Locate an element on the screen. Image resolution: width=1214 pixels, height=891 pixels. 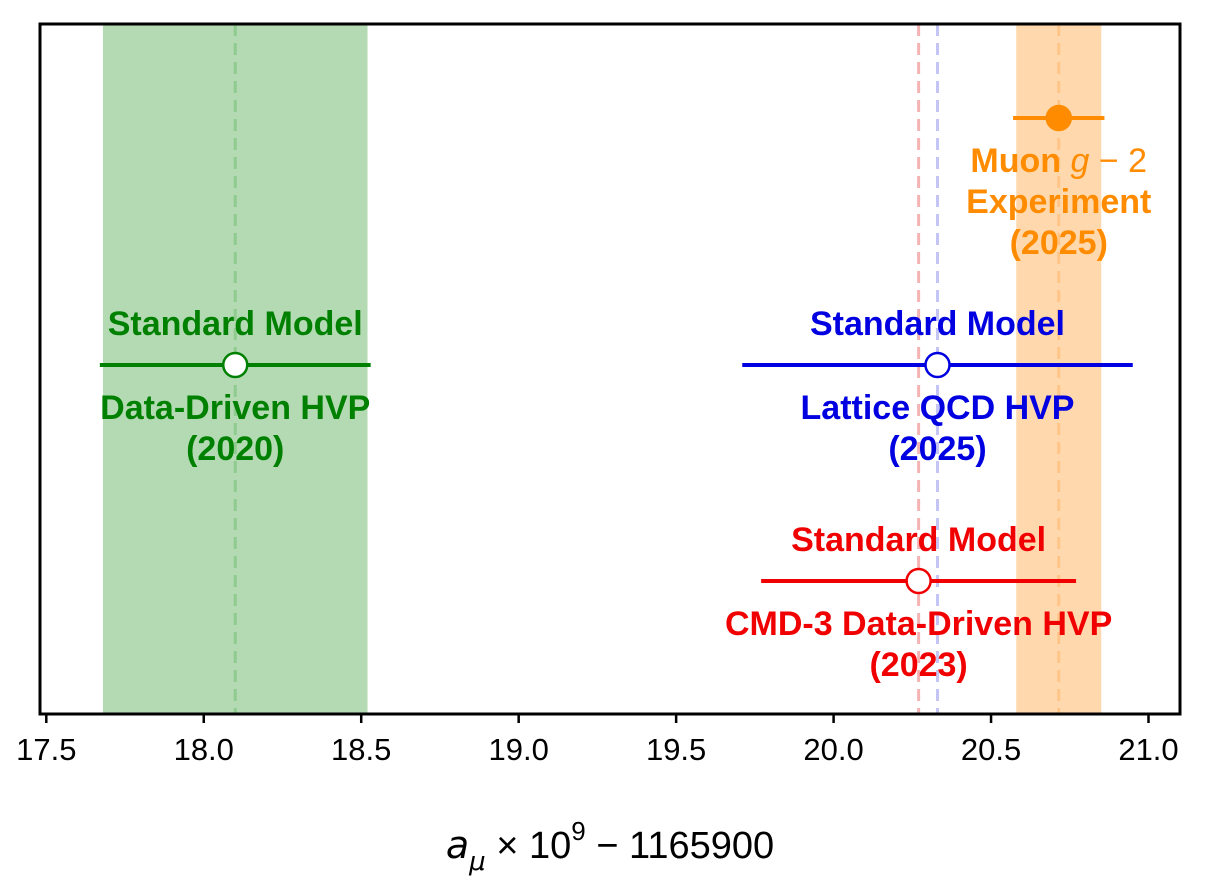
series-1-label-below-1: (2020) is located at coordinates (235, 449).